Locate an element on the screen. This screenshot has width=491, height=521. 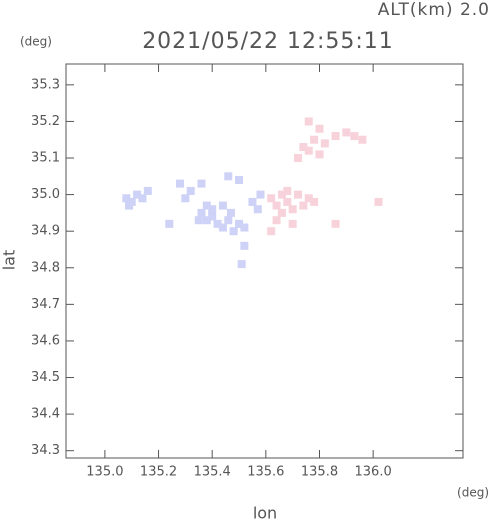
y-tick-label: 35.3 is located at coordinates (45, 84).